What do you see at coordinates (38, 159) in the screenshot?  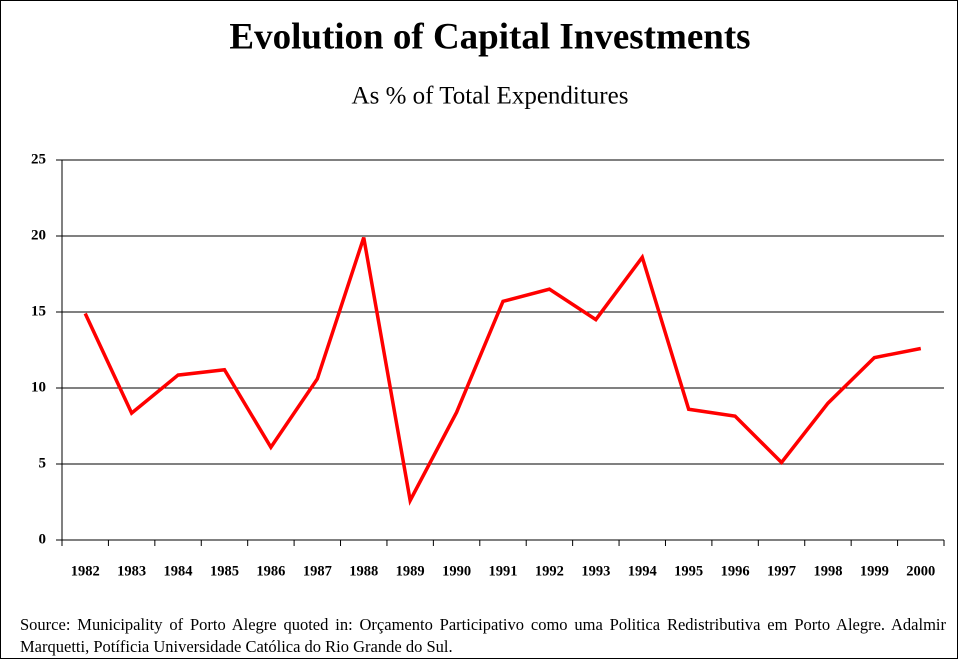 I see `y-tick-label: 25` at bounding box center [38, 159].